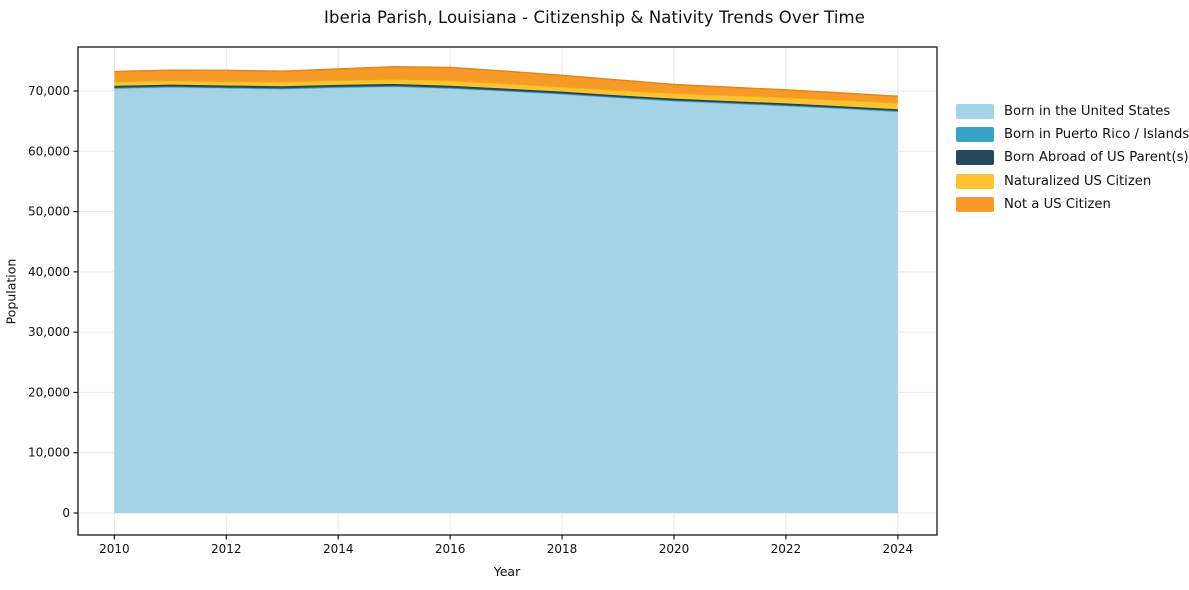  I want to click on y-tick-label: 30,000, so click(49, 332).